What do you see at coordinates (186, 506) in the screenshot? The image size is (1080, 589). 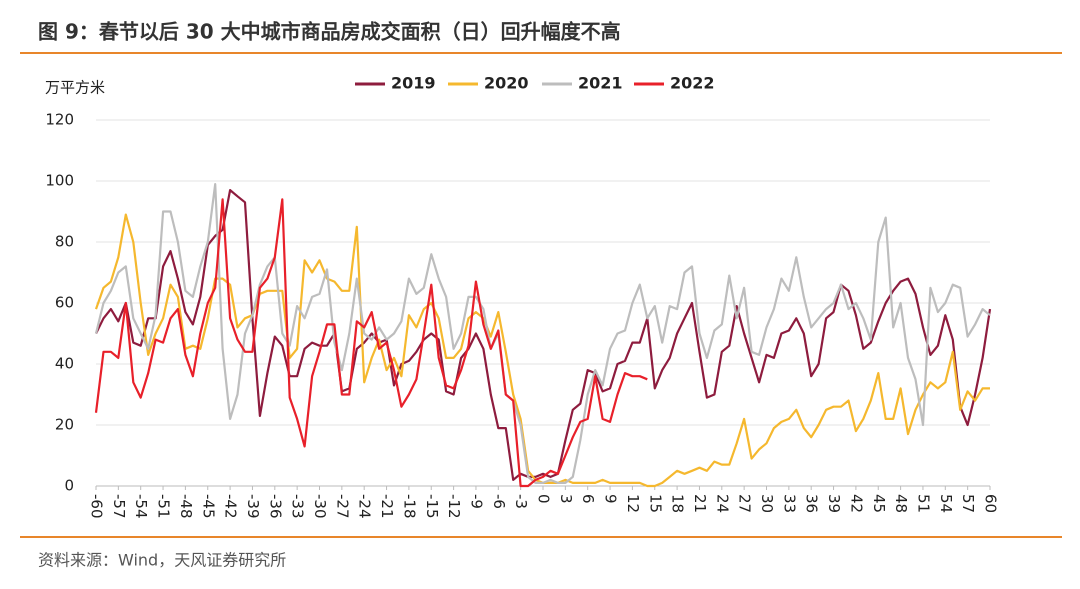 I see `x-tick-label: -48` at bounding box center [186, 506].